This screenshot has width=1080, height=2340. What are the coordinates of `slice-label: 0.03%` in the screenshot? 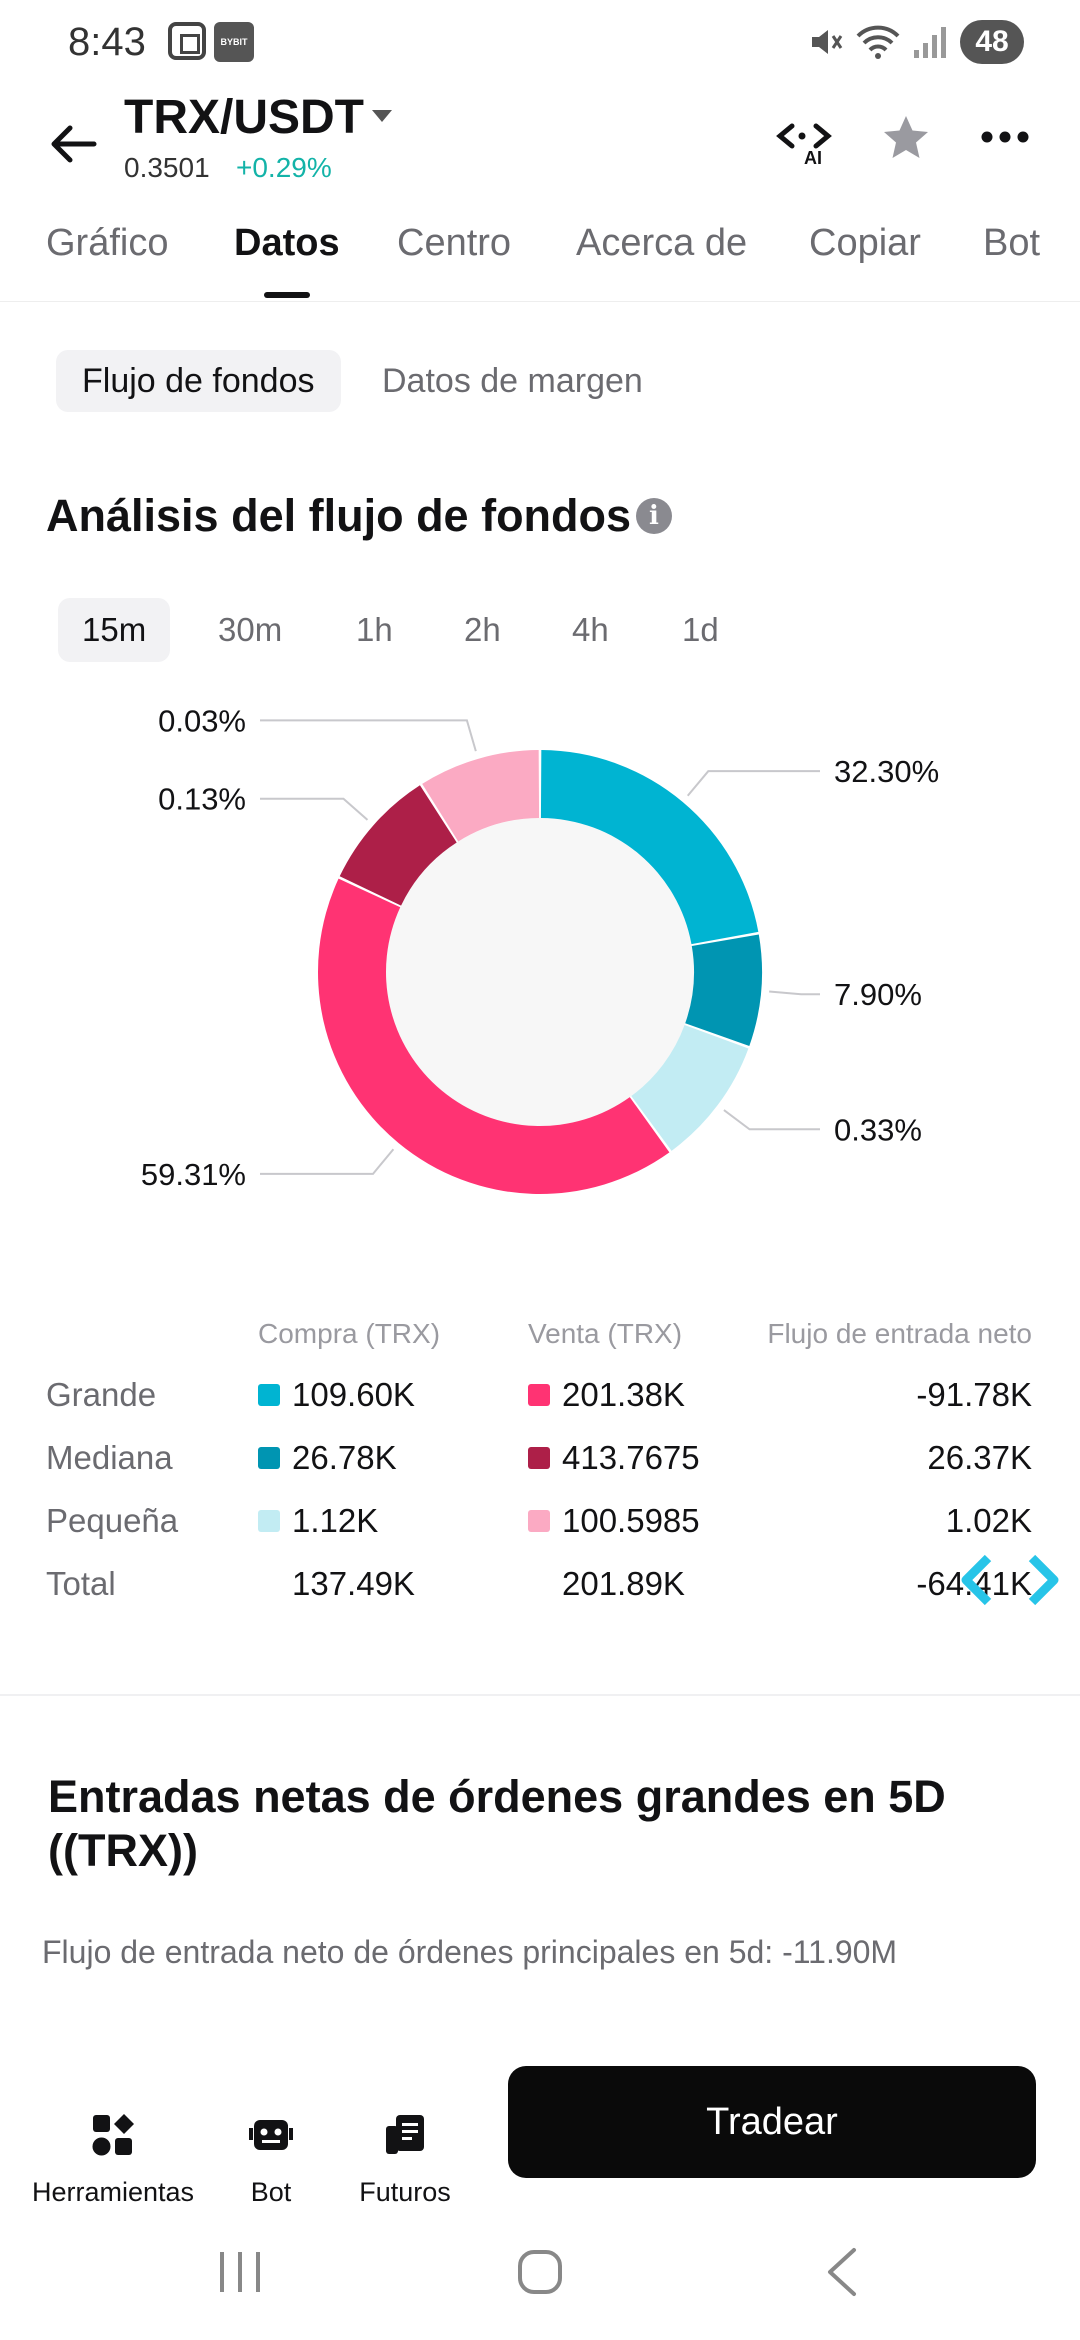 It's located at (202, 720).